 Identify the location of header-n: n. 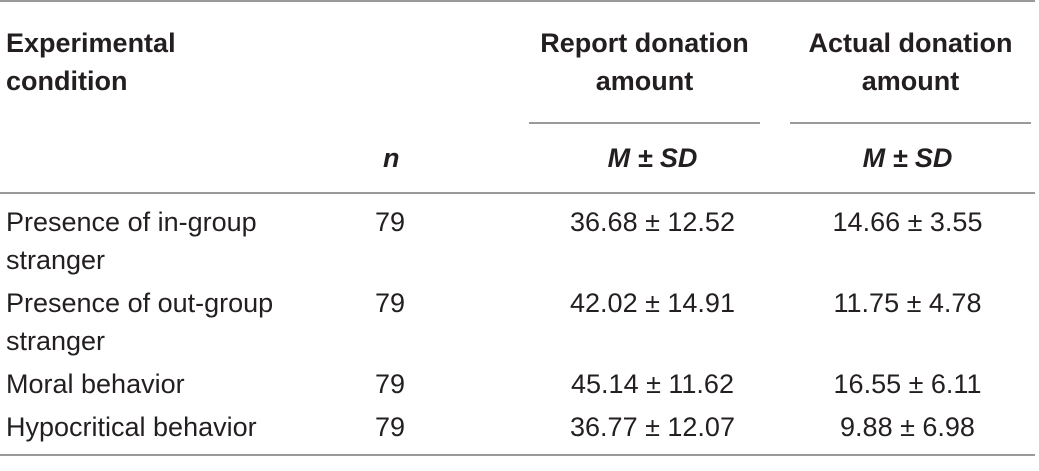
(391, 158).